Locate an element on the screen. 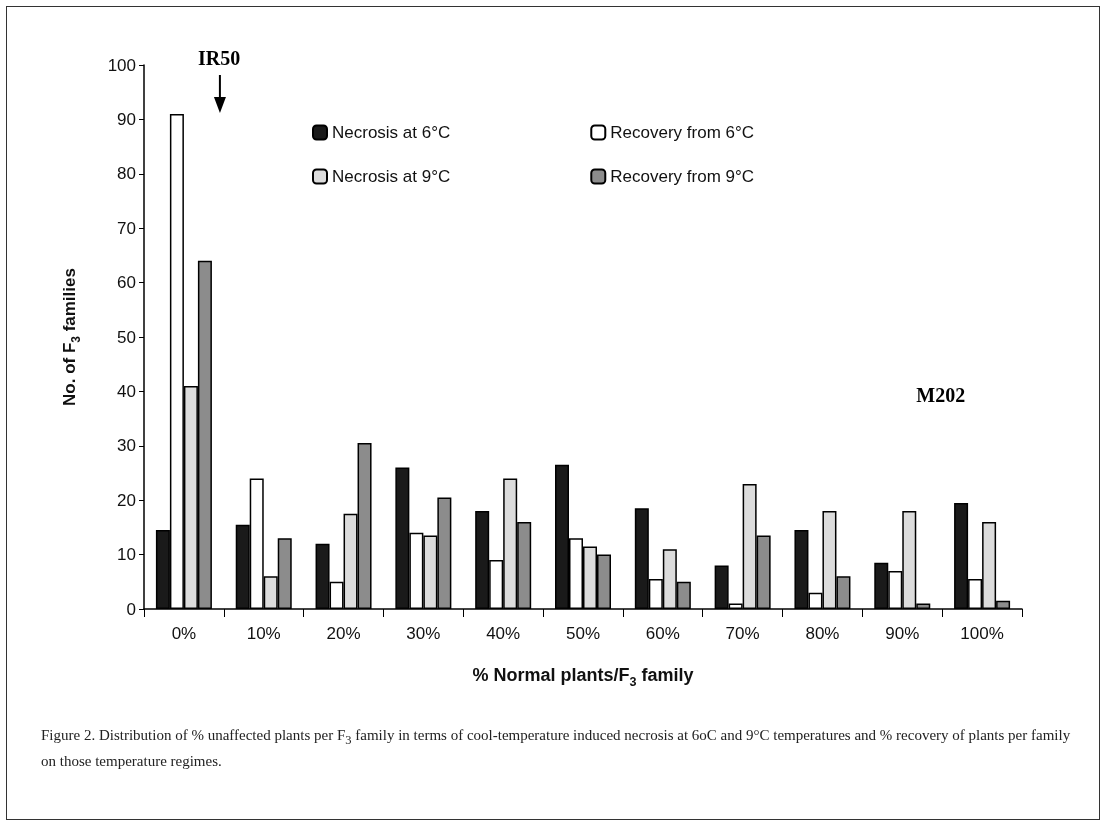  x-tick-label: 100% is located at coordinates (982, 633).